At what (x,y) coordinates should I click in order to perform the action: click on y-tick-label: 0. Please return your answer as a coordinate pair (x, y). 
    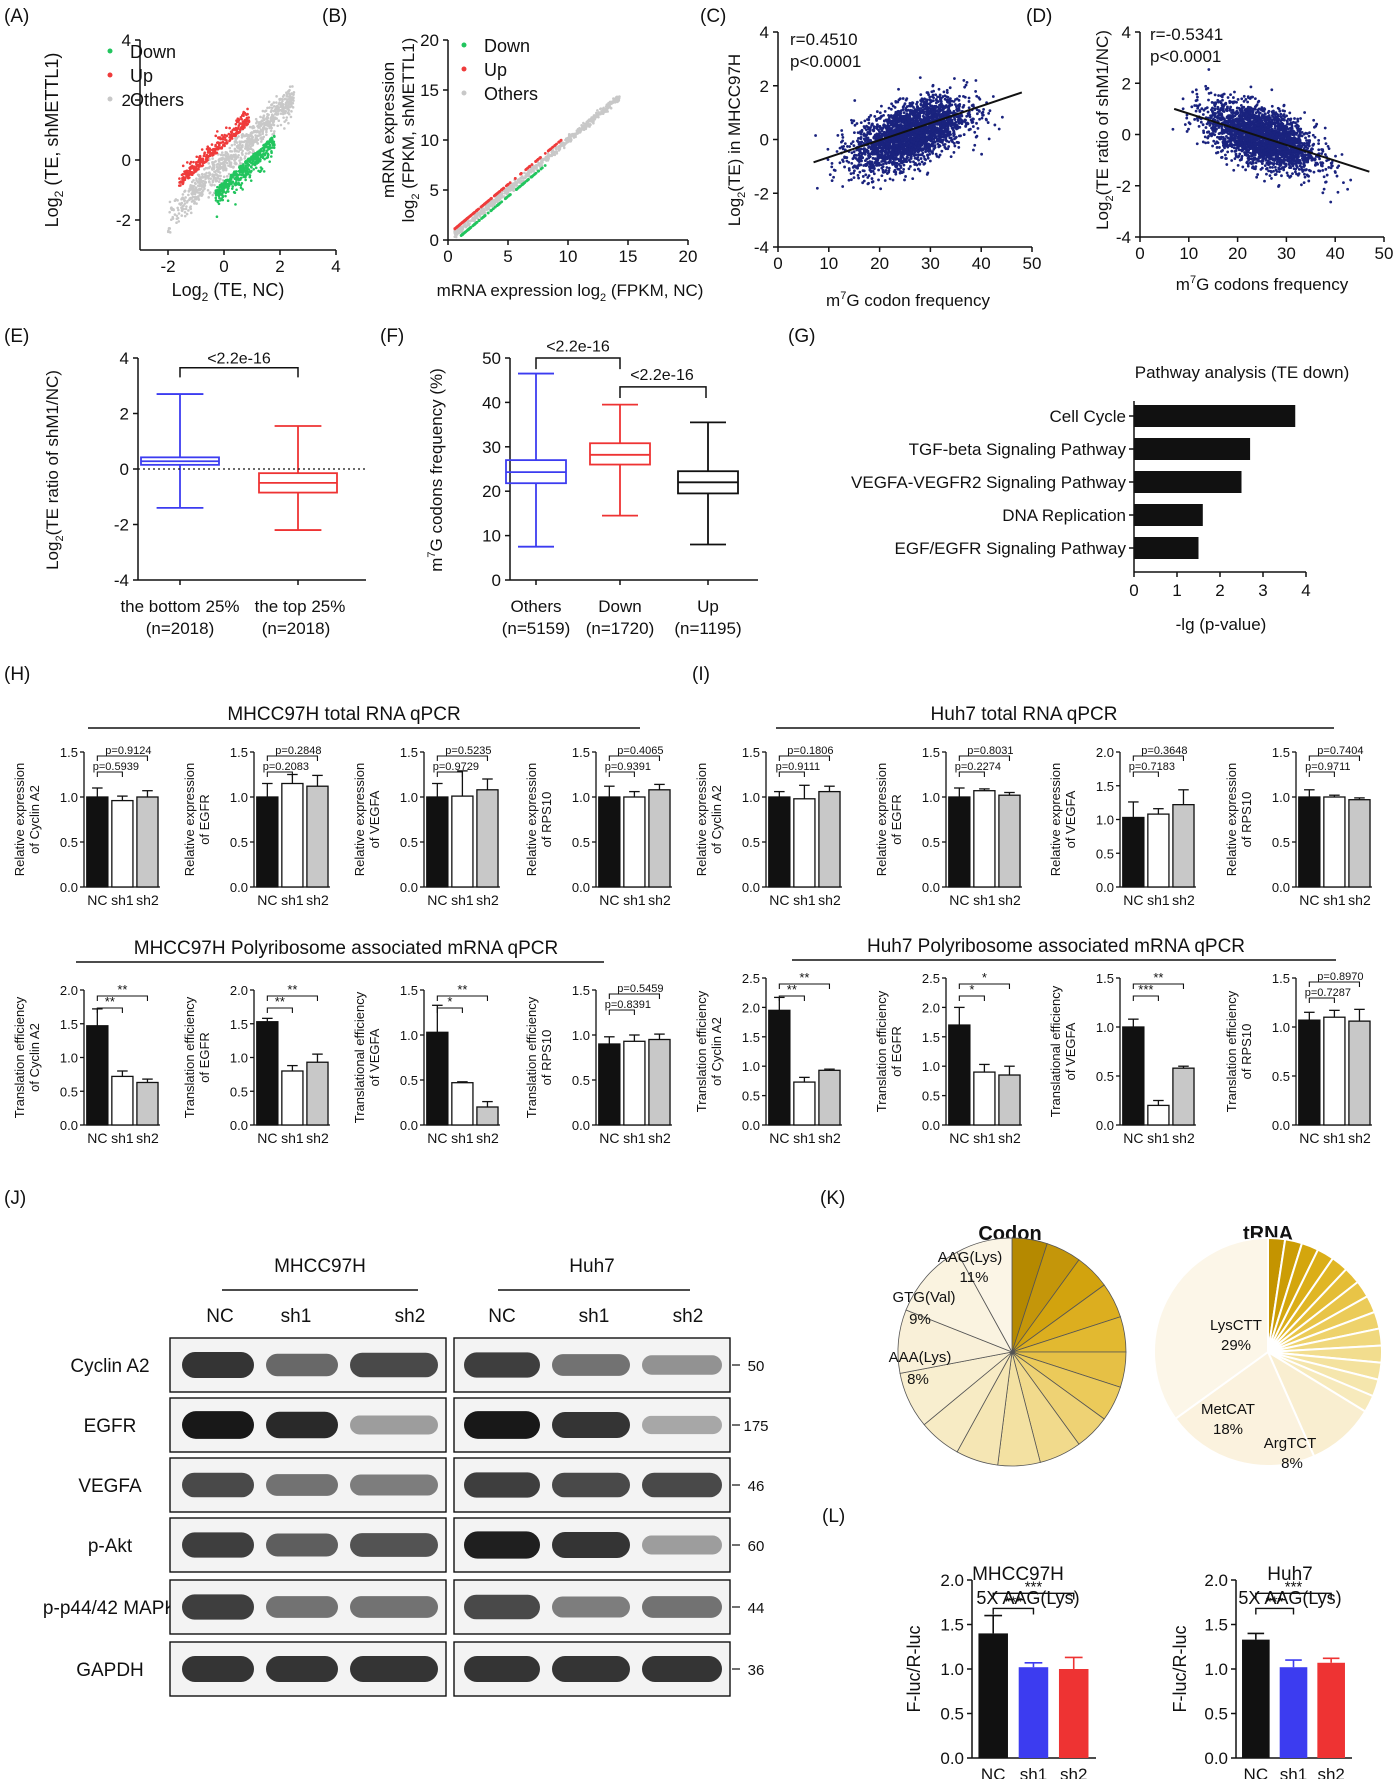
    Looking at the image, I should click on (434, 240).